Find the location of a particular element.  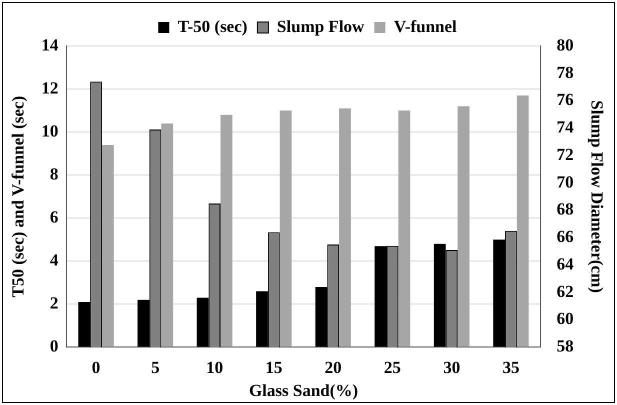

y2-tick-label: 74 is located at coordinates (565, 127).